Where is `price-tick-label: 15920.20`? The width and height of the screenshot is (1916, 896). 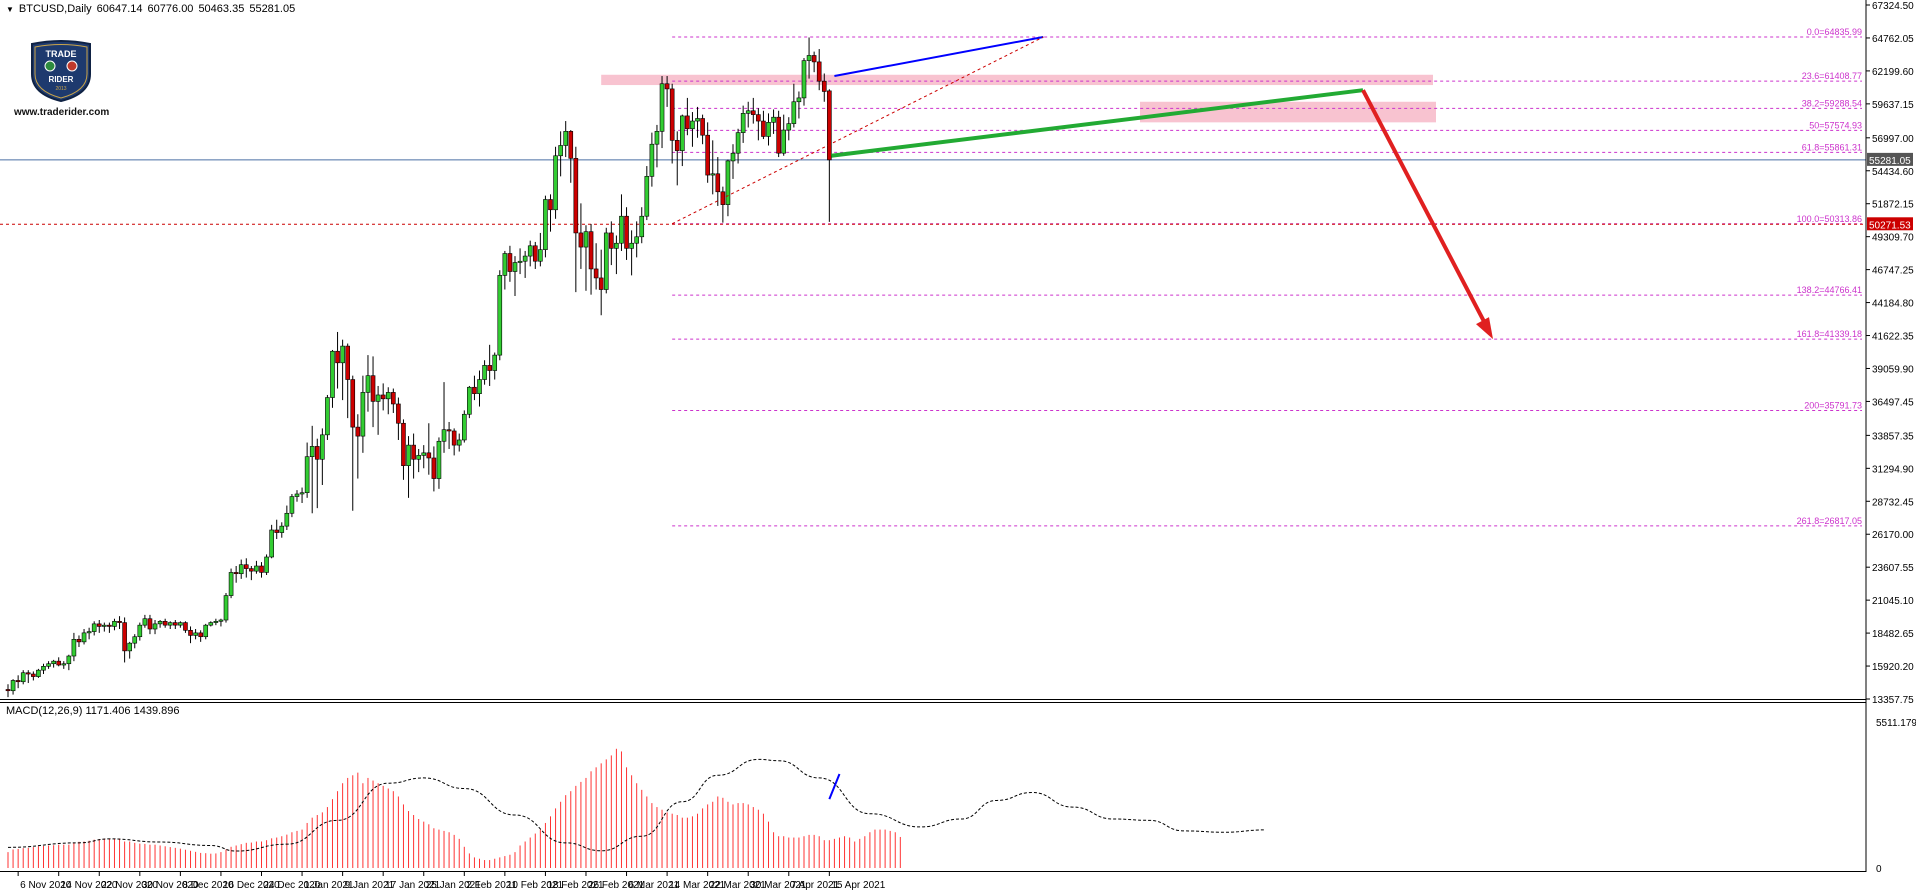
price-tick-label: 15920.20 is located at coordinates (1893, 667).